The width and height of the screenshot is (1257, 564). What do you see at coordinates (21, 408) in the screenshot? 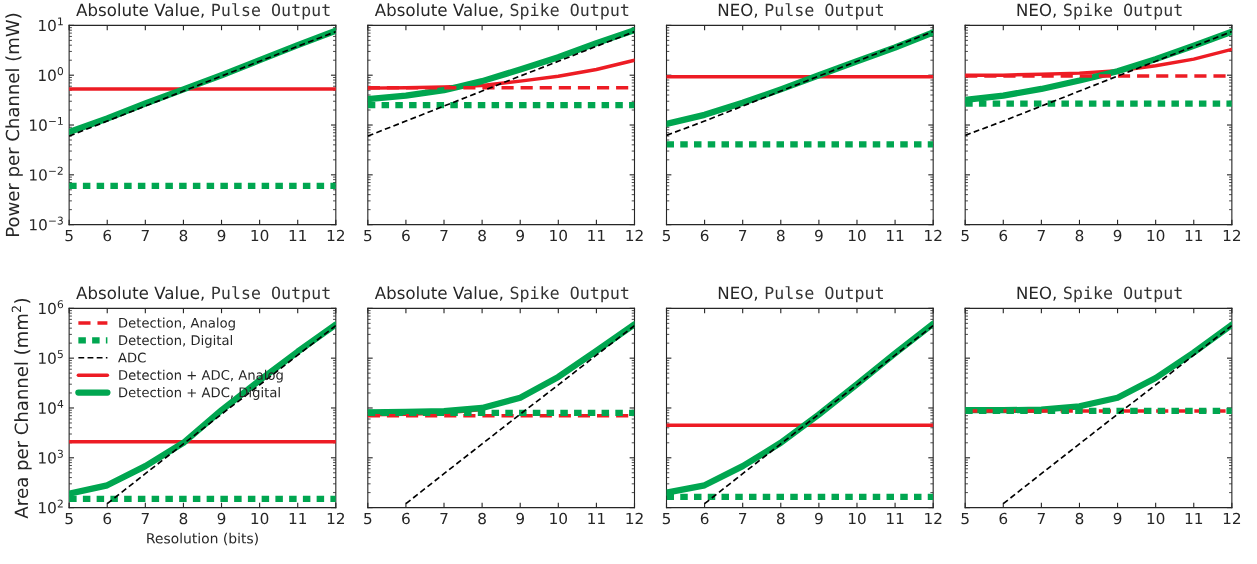
I see `y-axis-title: Area per Channel (mm$^{2}$)` at bounding box center [21, 408].